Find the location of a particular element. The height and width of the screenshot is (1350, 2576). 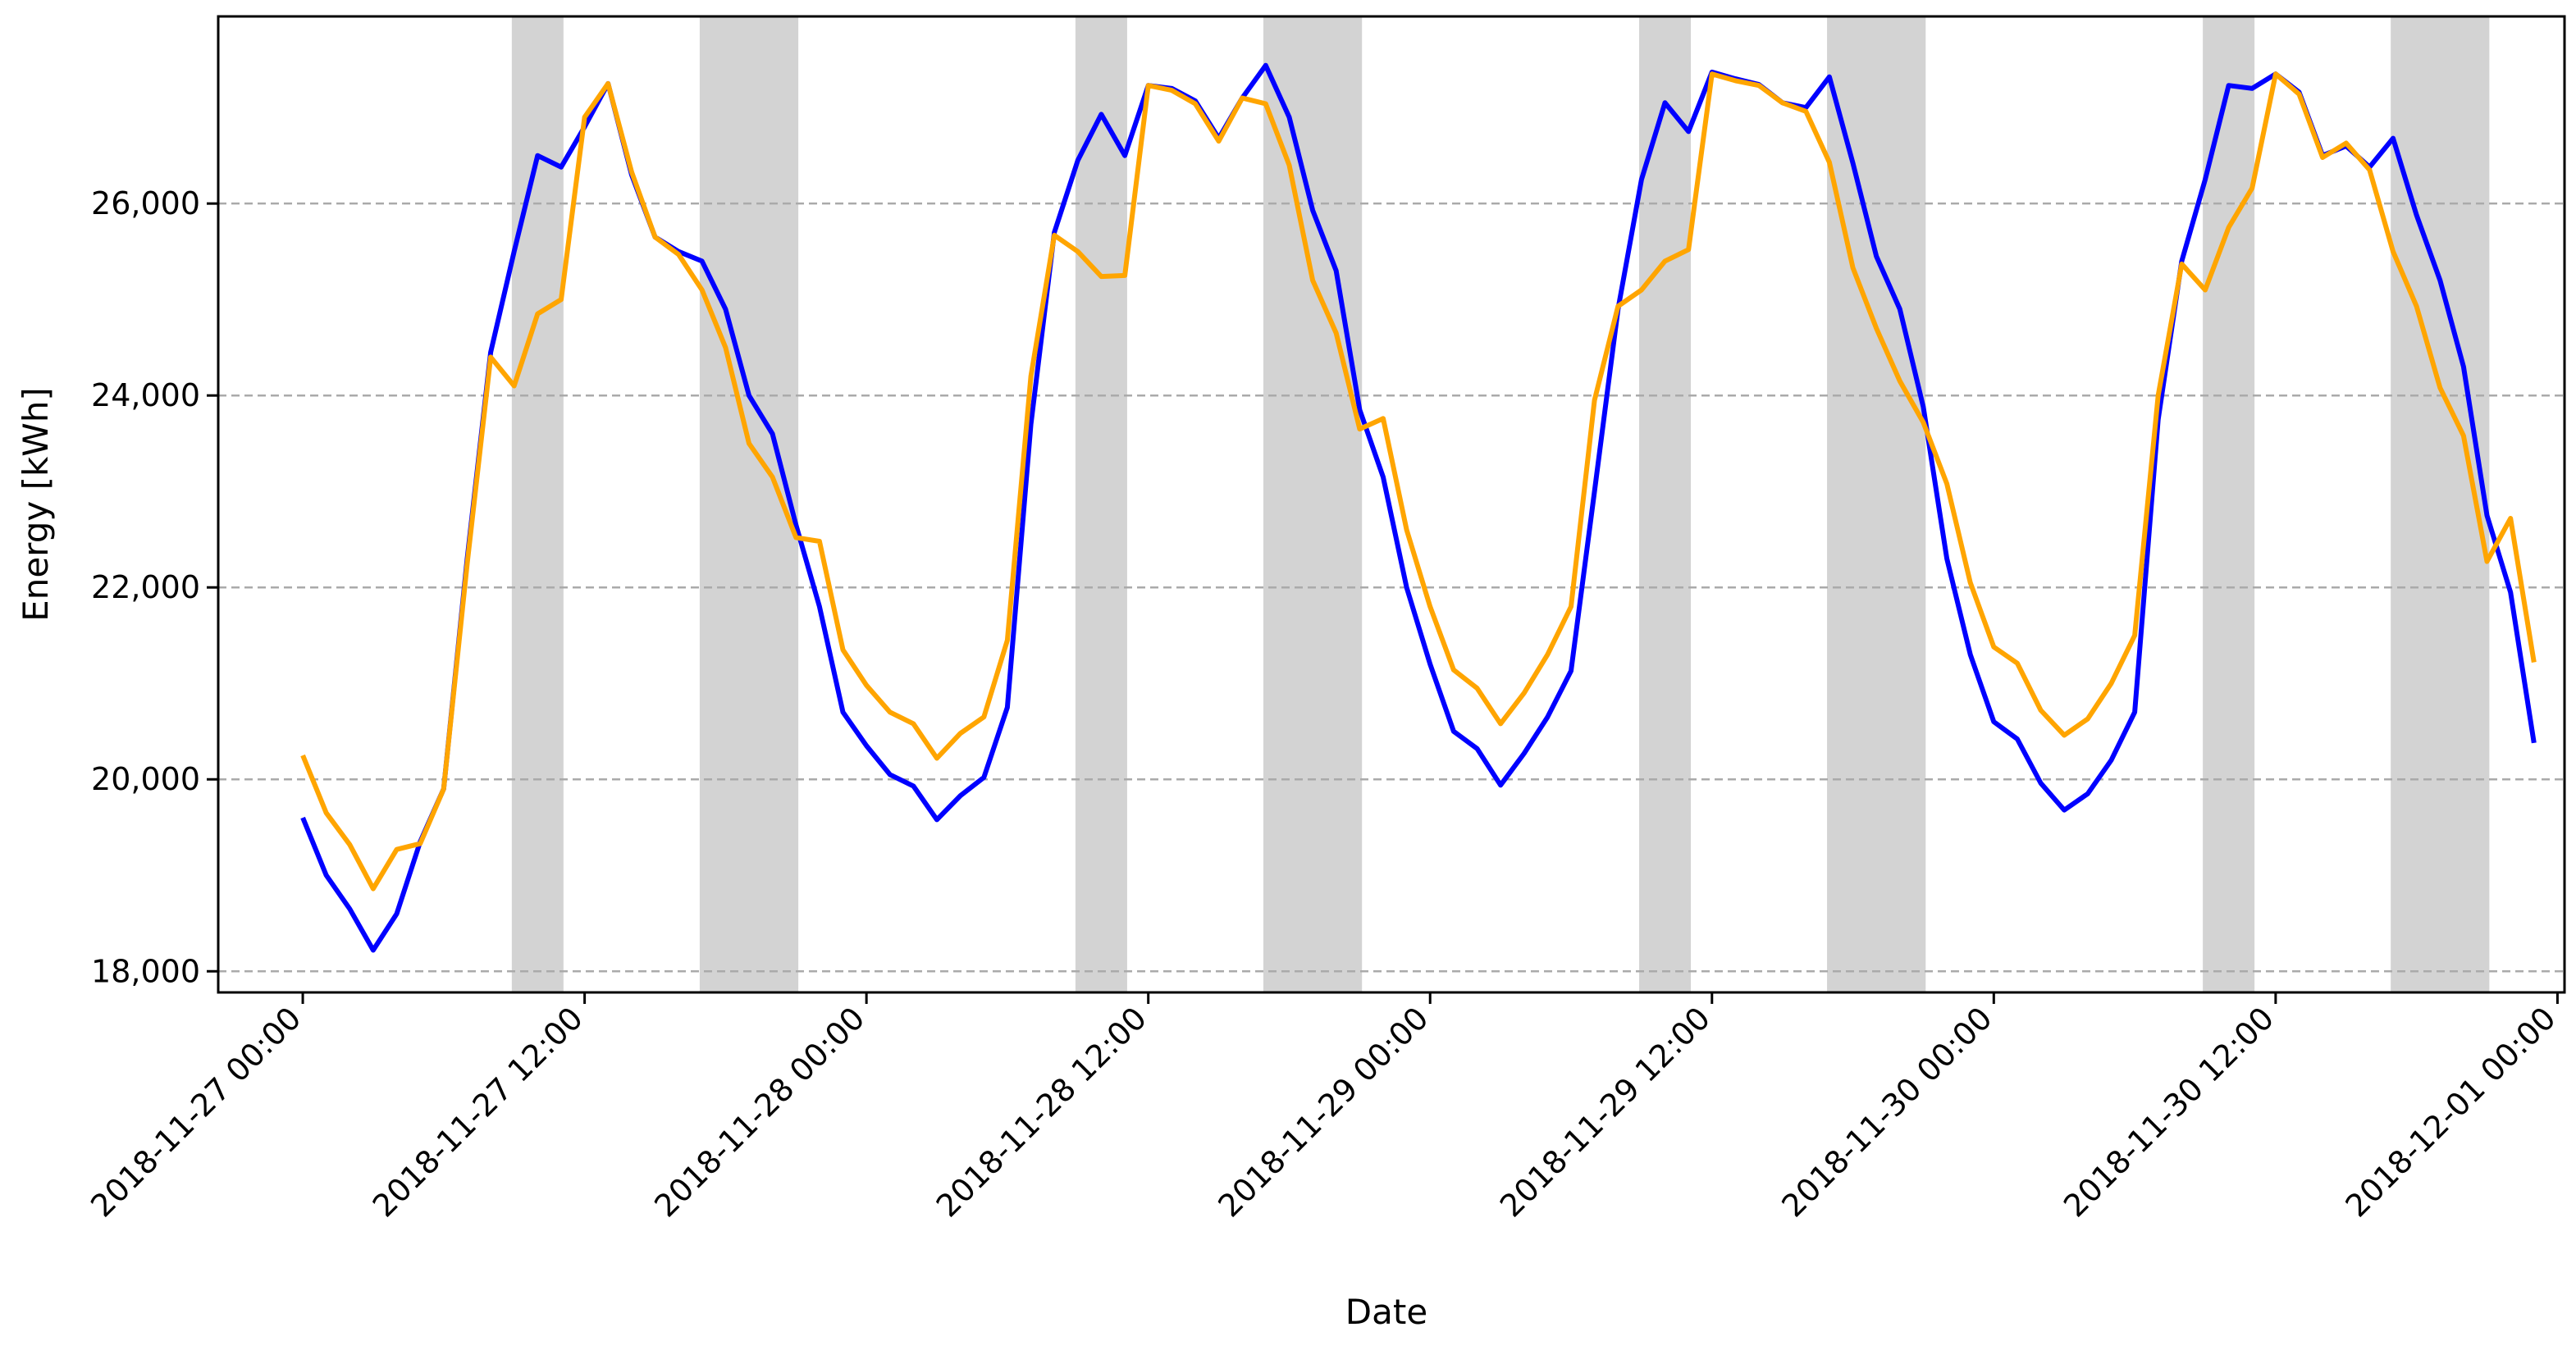

x-tick-label-1: 2018-11-27 12:00 is located at coordinates (478, 1112).